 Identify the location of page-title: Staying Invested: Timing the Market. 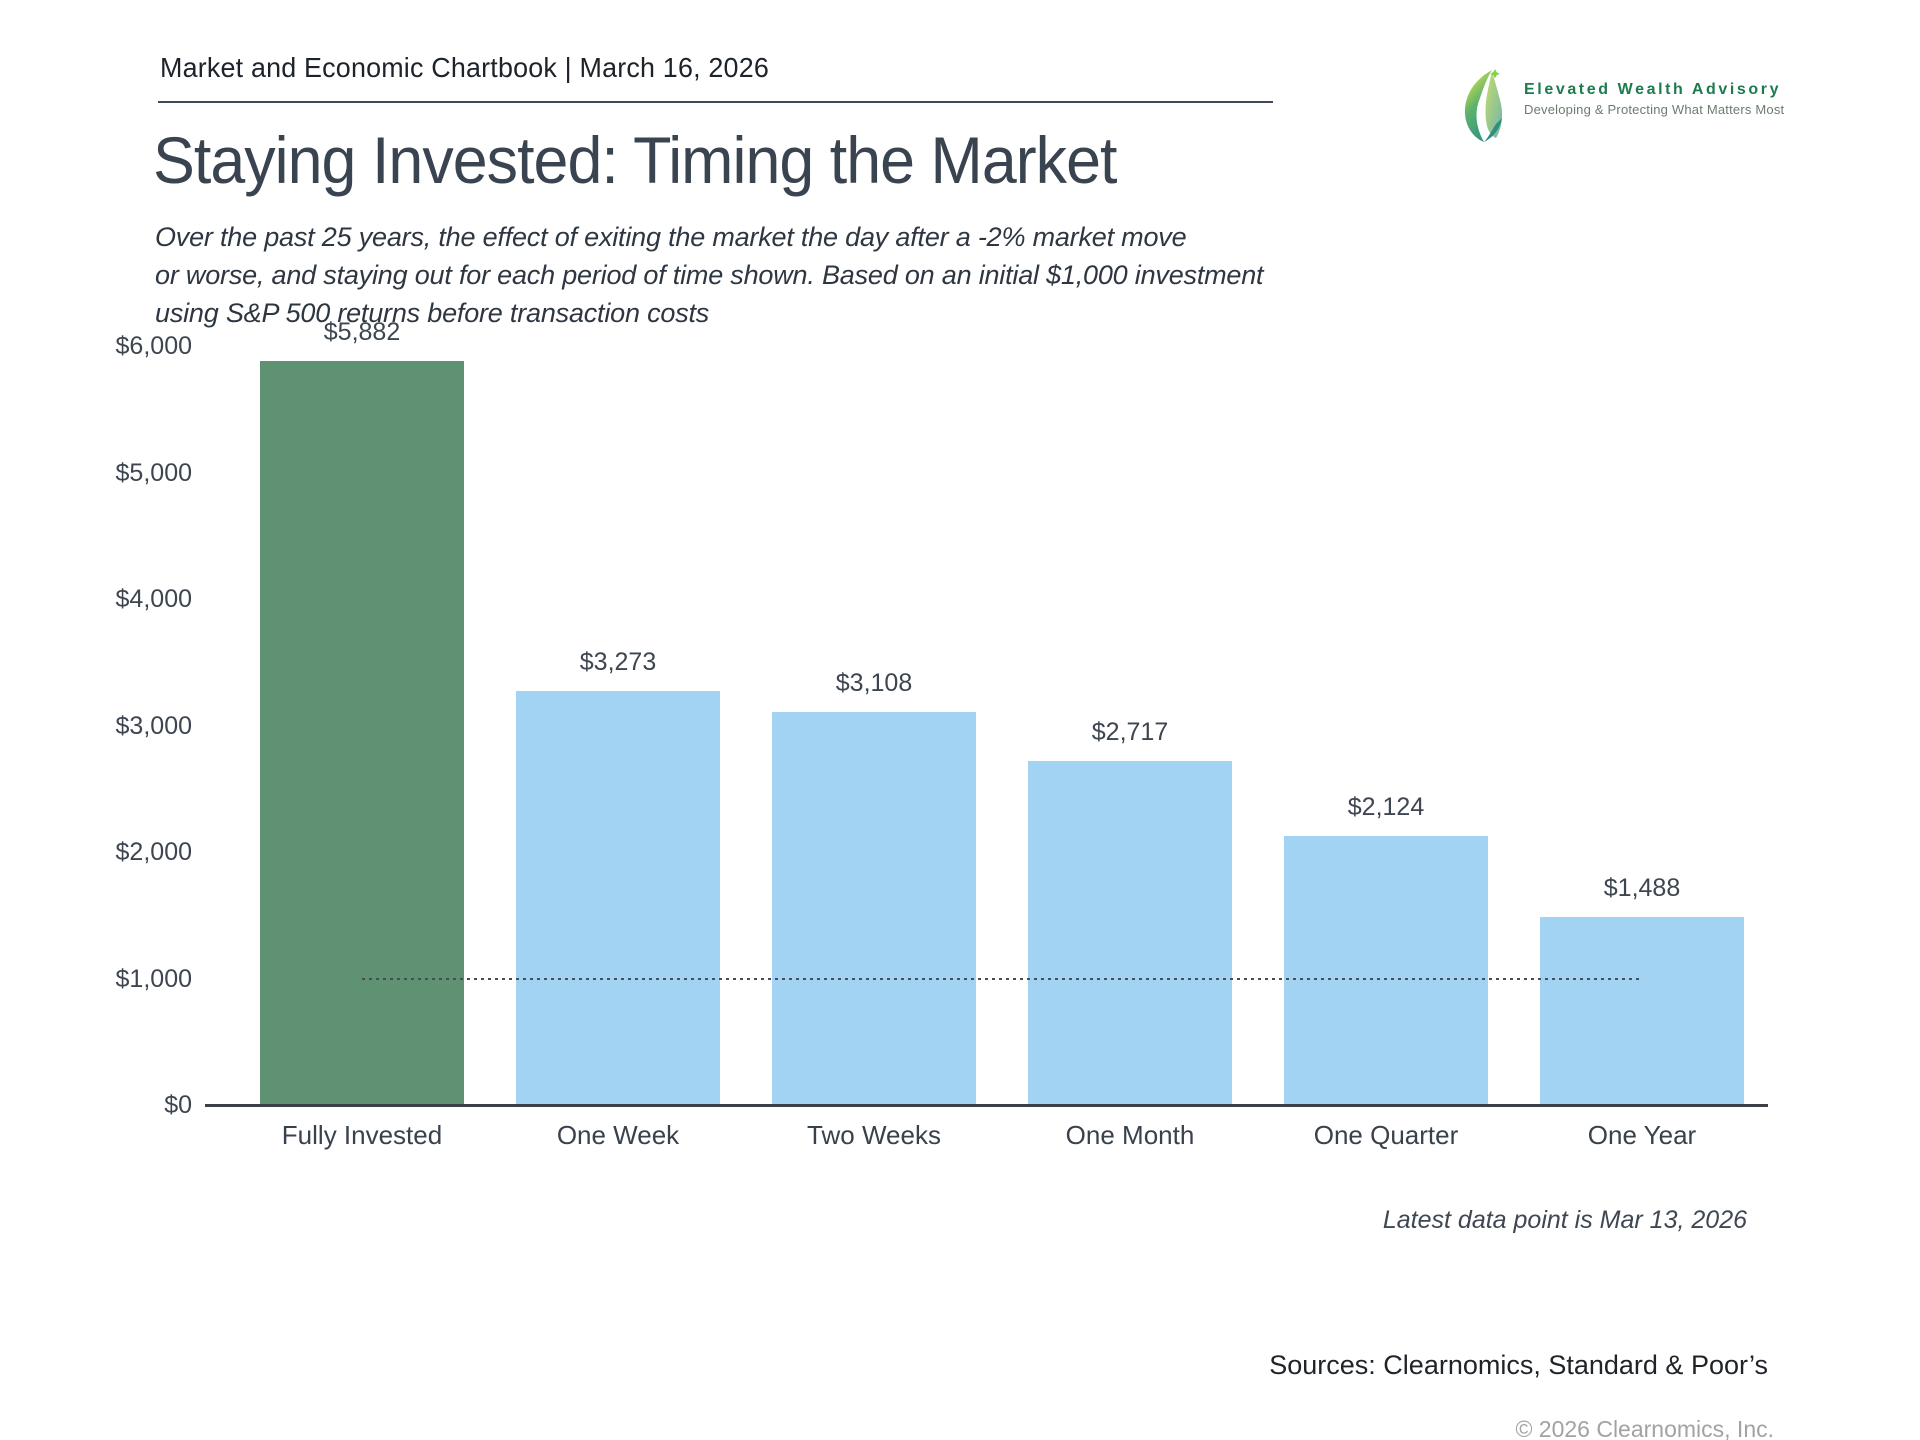
(635, 160).